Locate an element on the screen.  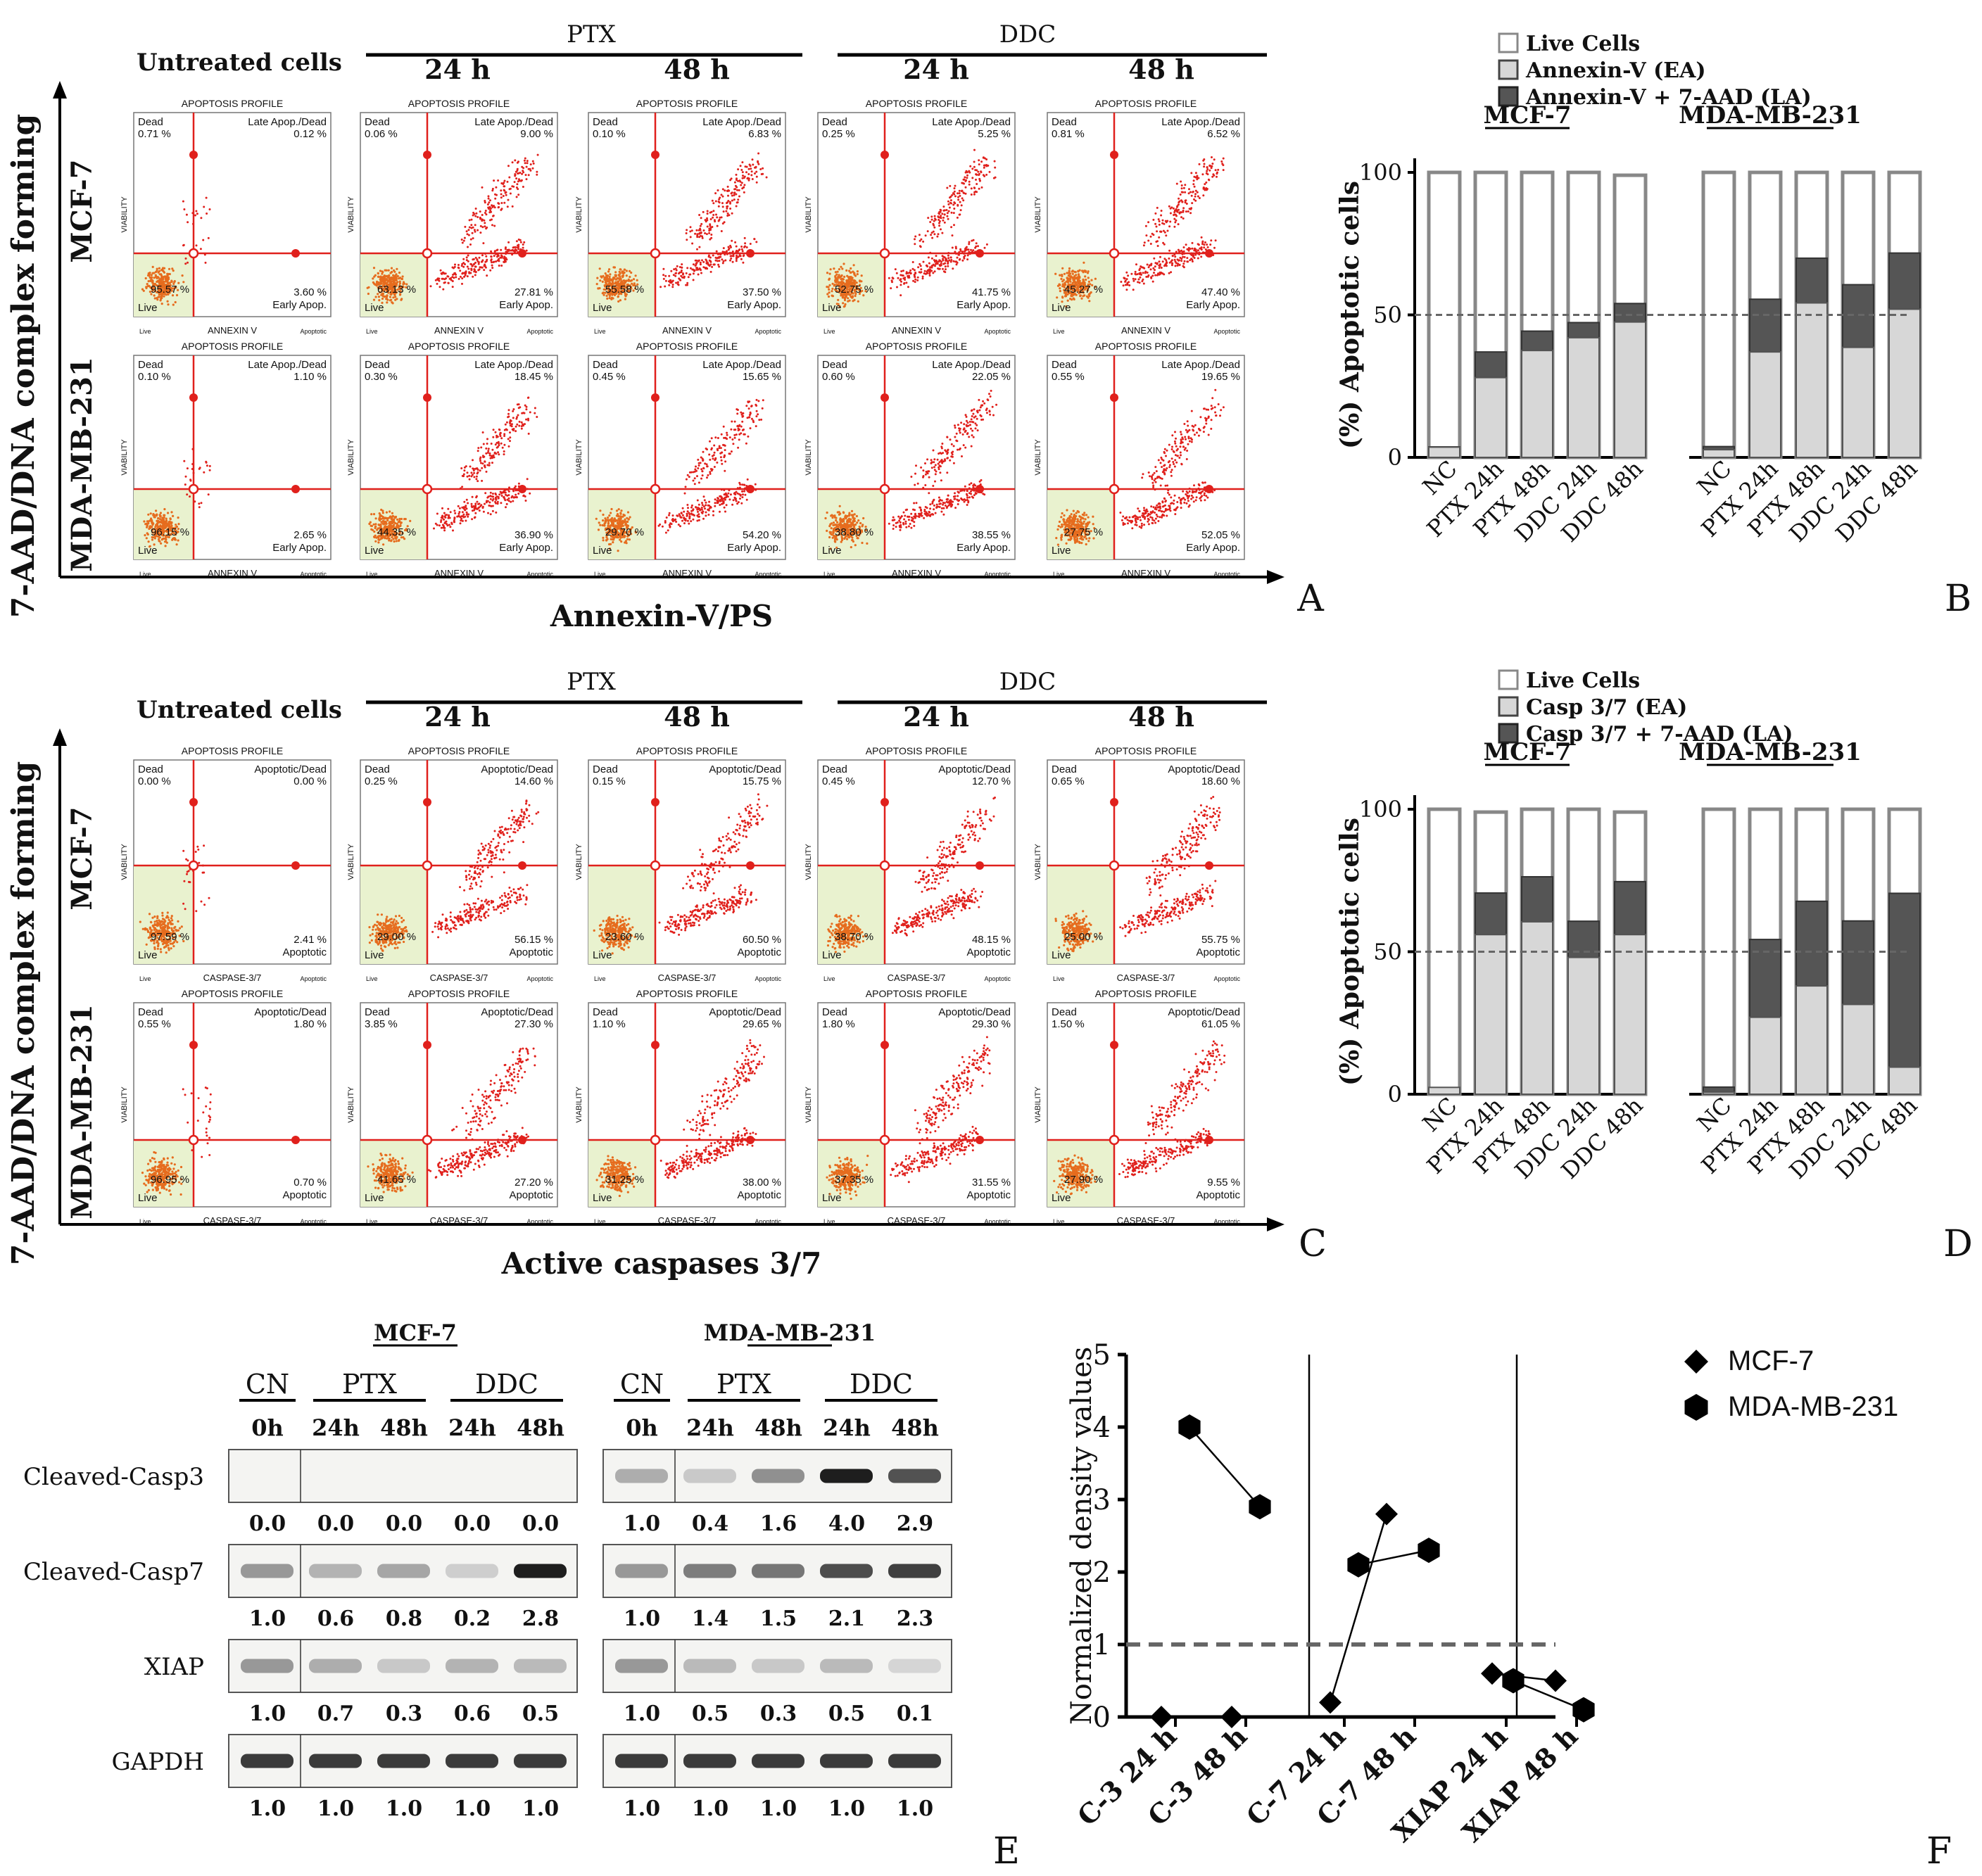
y-arrow-head is located at coordinates (60, 90).